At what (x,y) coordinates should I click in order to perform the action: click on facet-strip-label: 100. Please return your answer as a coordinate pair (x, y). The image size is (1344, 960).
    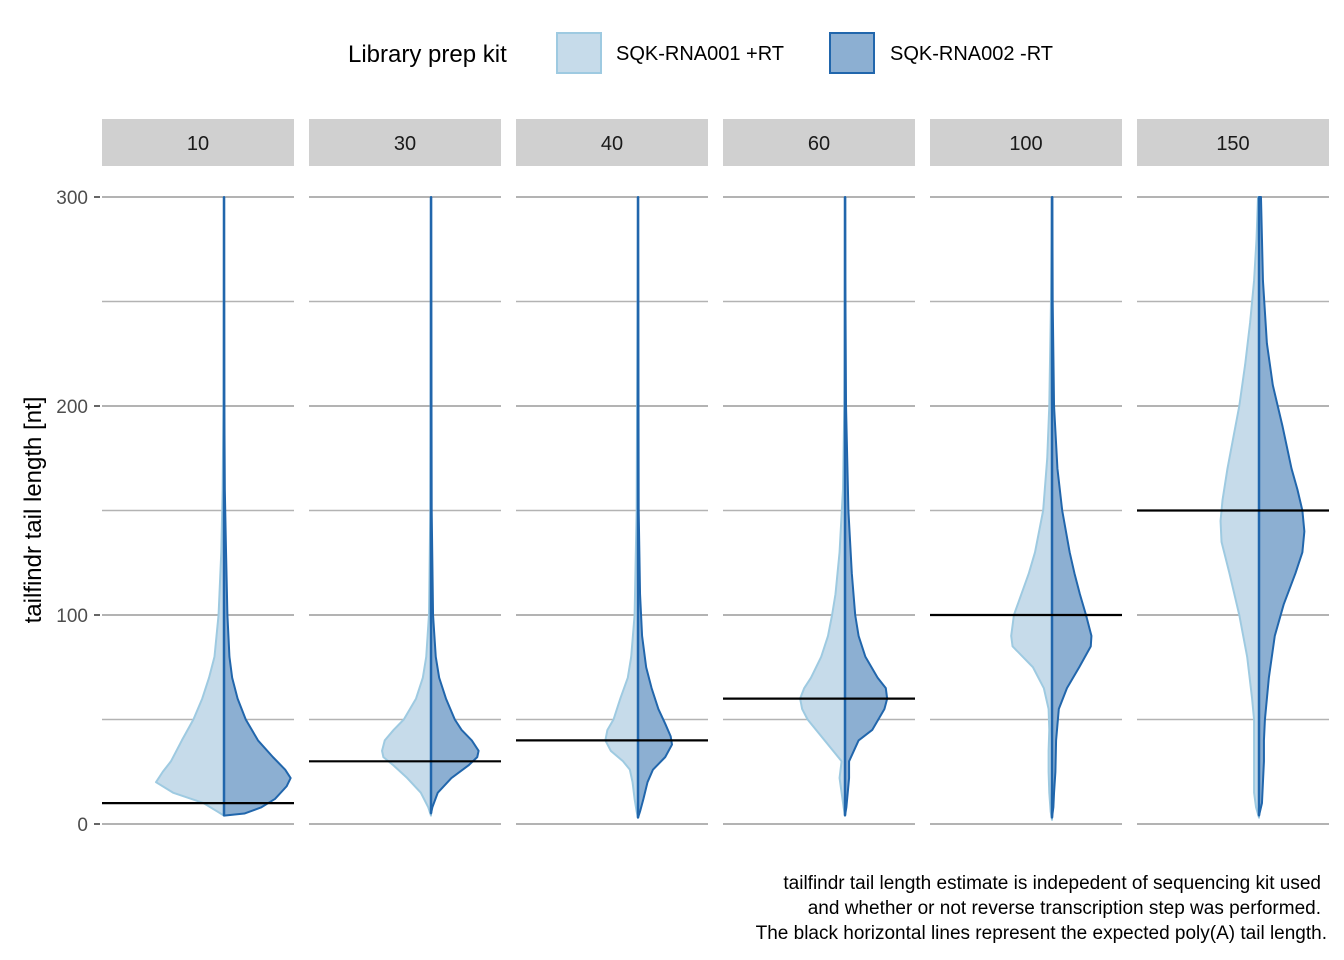
    Looking at the image, I should click on (1025, 144).